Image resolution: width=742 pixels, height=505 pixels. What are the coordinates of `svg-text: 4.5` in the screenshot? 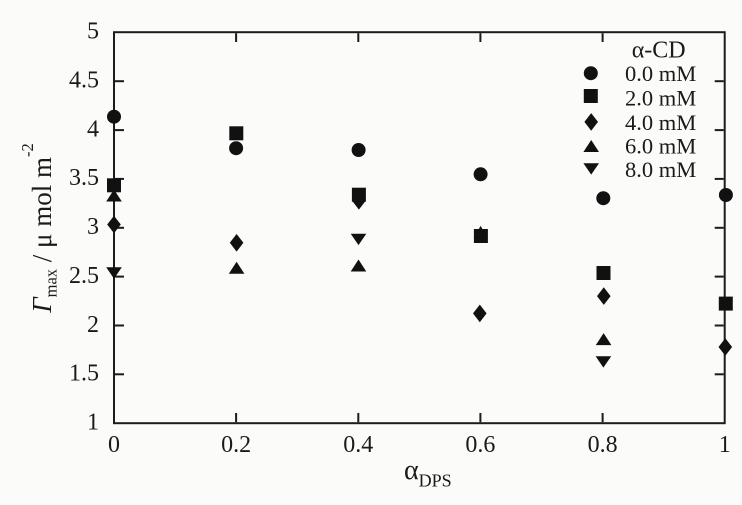 It's located at (84, 81).